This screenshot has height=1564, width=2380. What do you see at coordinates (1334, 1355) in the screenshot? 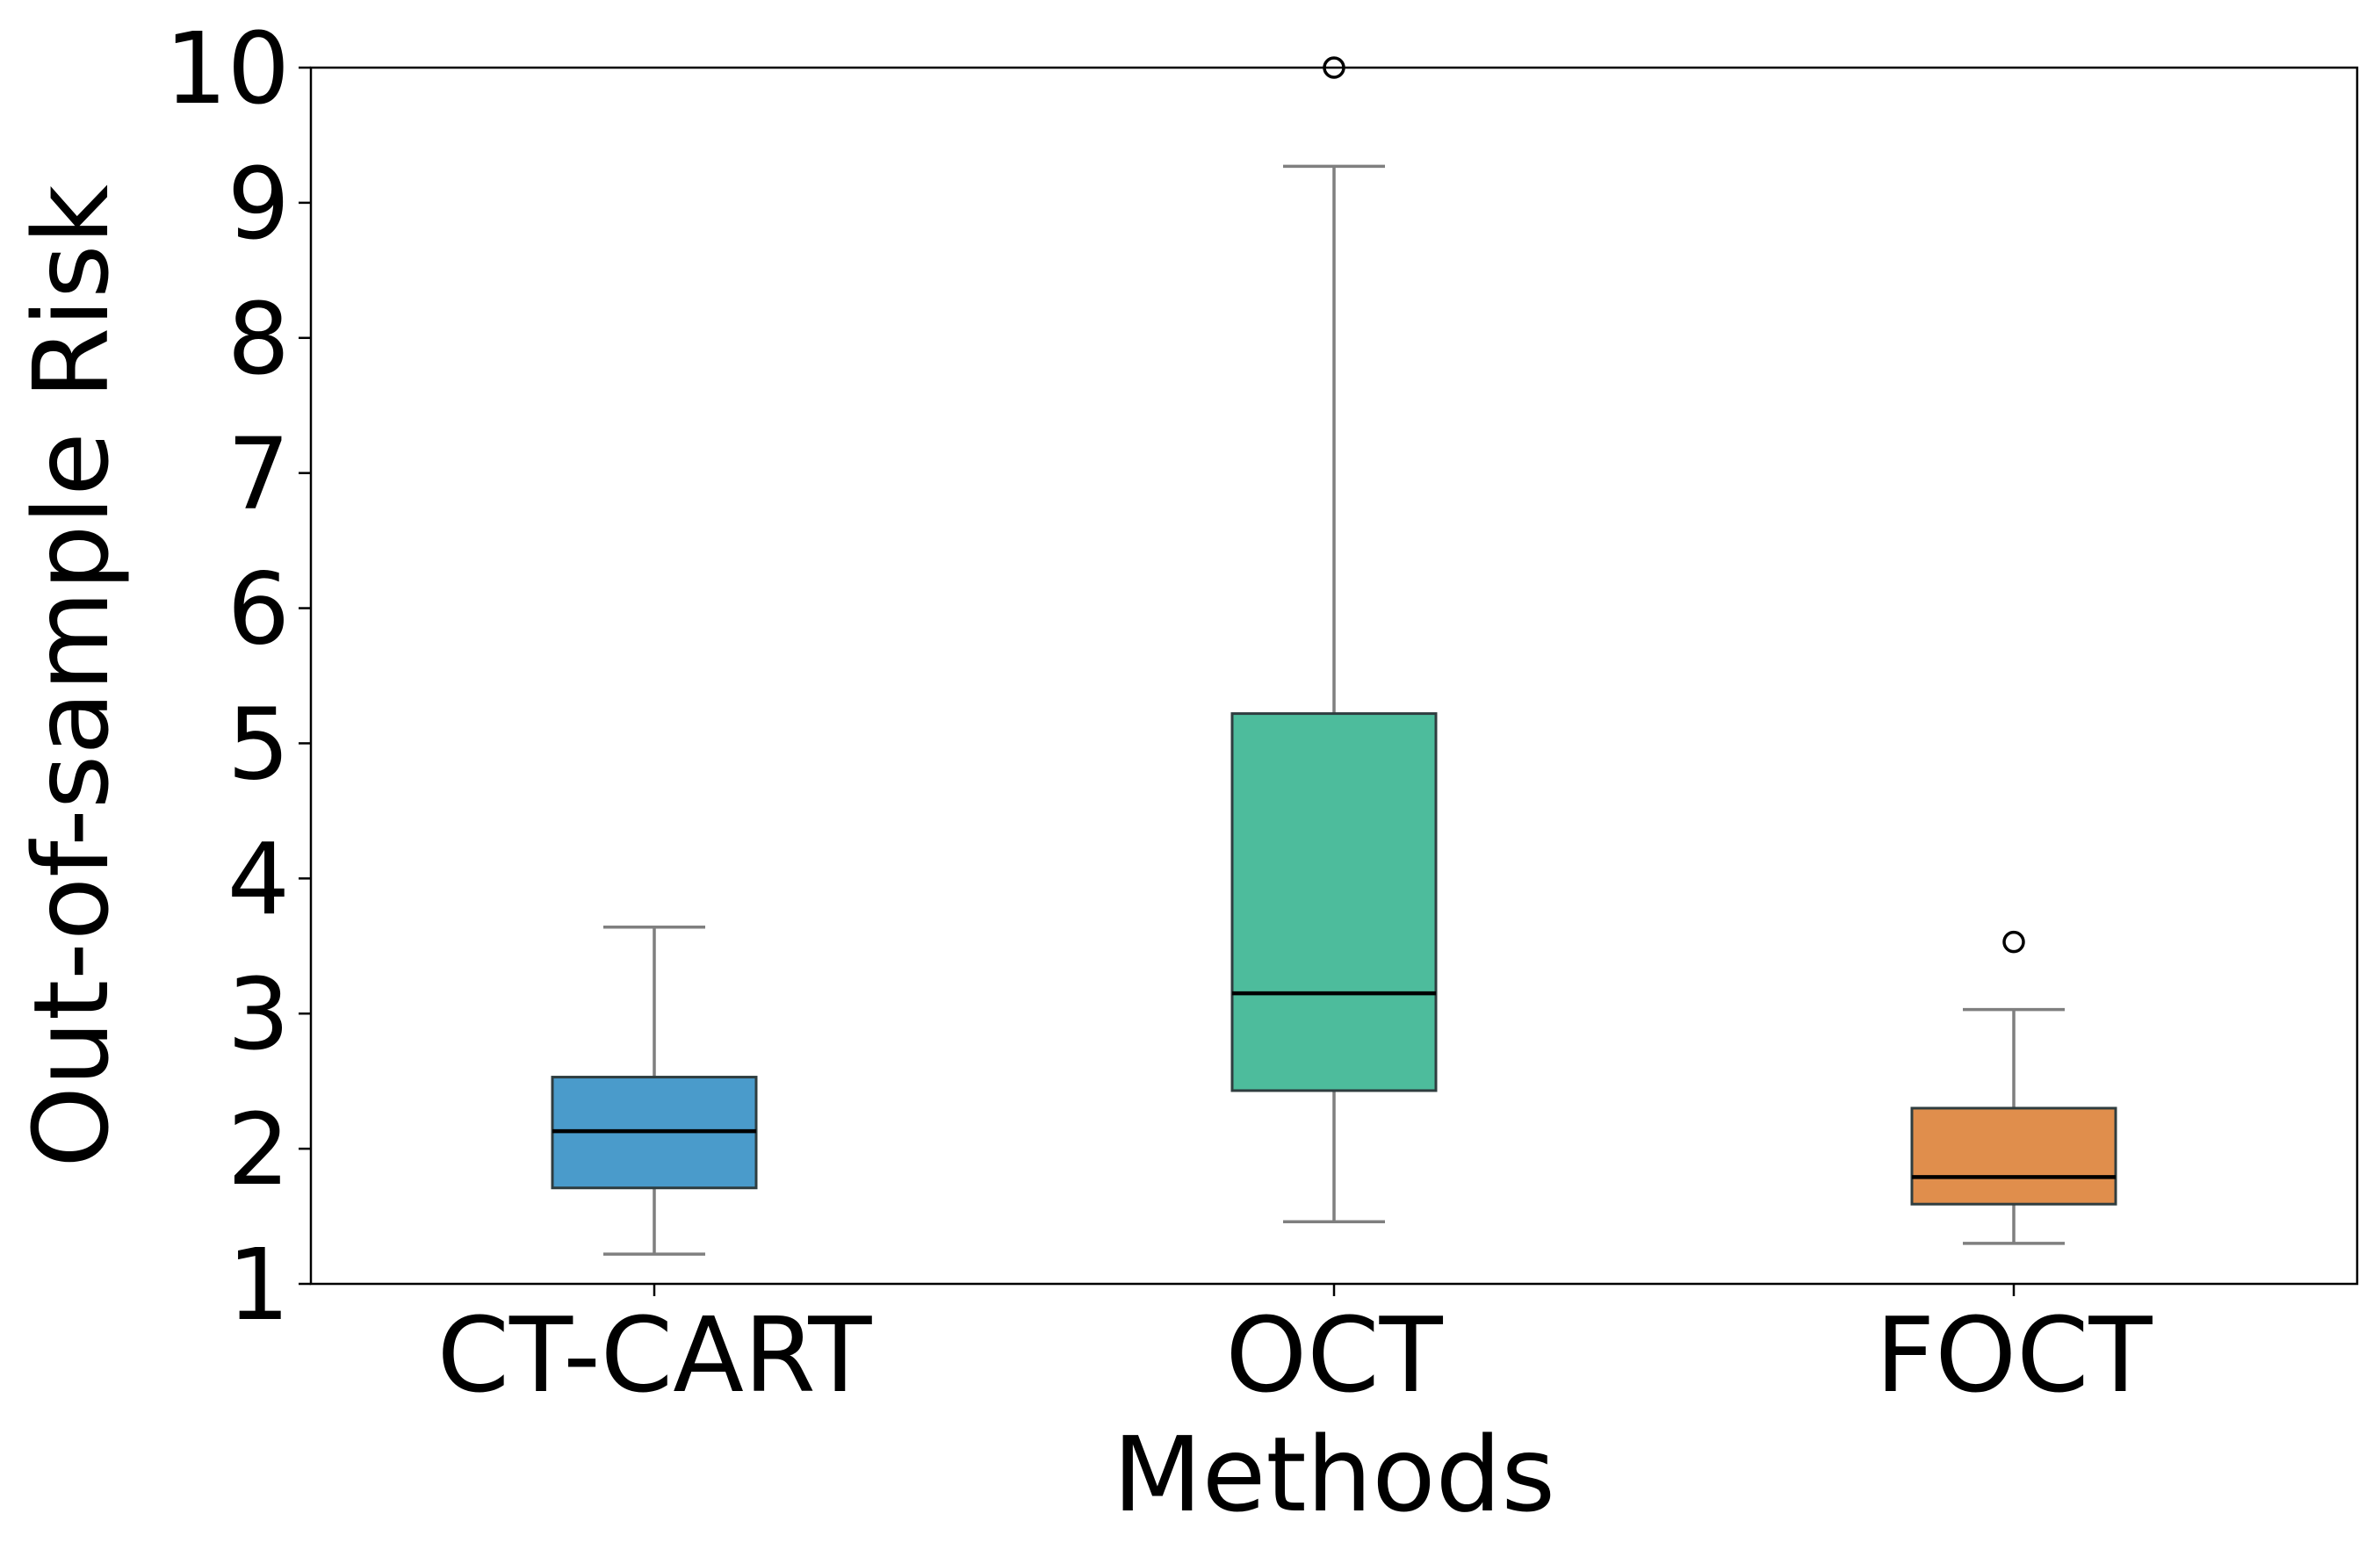
I see `x-tick-label: OCT` at bounding box center [1334, 1355].